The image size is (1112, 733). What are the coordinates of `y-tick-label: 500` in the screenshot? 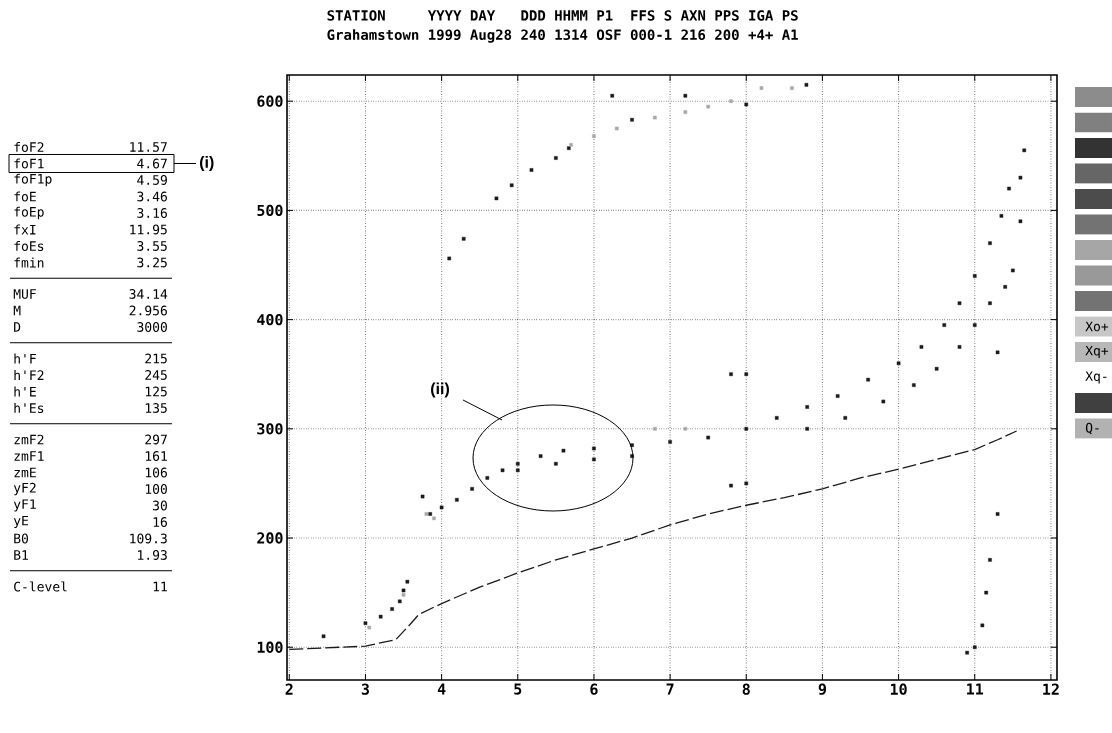 It's located at (270, 210).